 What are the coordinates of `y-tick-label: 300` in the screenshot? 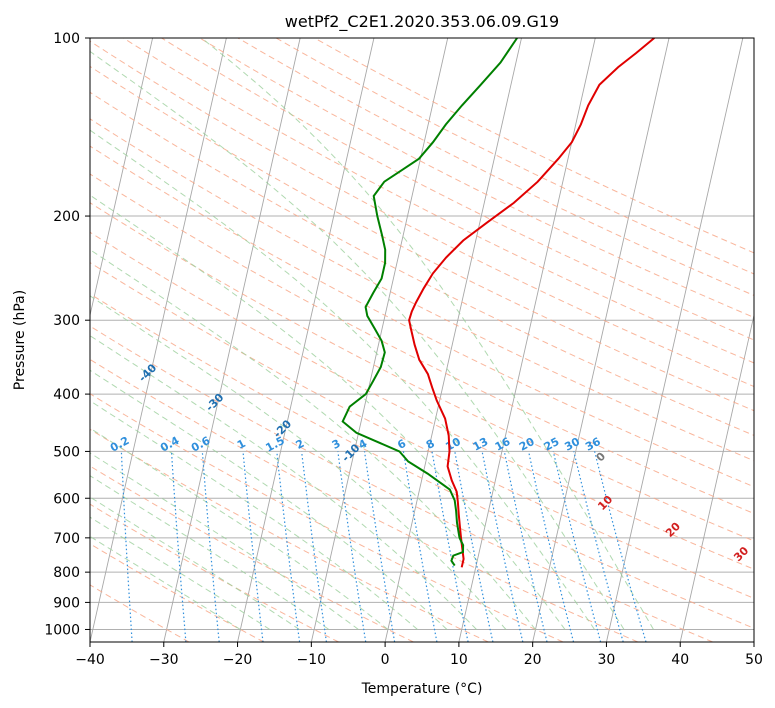 It's located at (66, 321).